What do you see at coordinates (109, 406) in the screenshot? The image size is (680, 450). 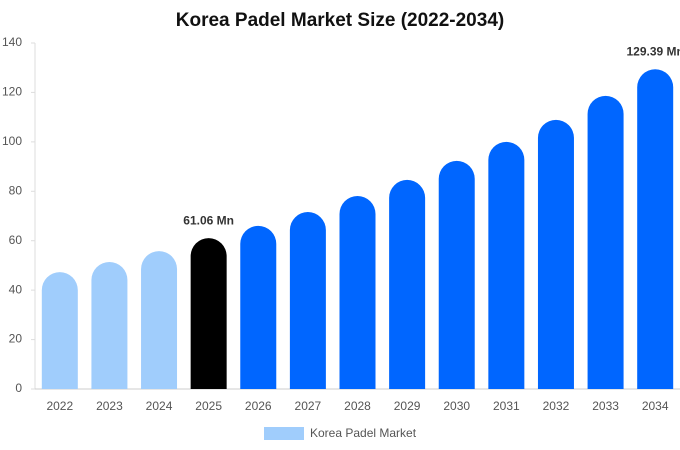 I see `x-tick-label: 2023` at bounding box center [109, 406].